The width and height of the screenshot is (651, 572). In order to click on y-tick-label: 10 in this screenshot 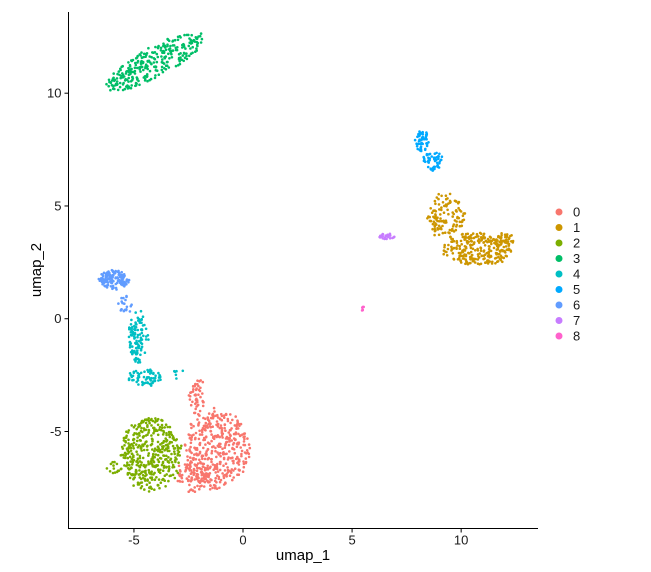, I will do `click(54, 93)`.